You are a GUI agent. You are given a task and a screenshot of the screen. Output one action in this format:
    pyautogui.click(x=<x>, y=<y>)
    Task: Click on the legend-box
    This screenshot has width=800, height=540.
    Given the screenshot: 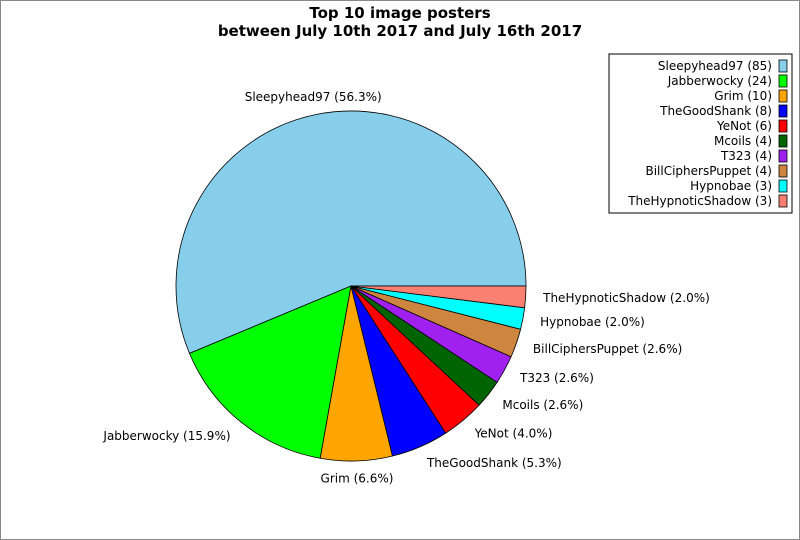 What is the action you would take?
    pyautogui.click(x=700, y=133)
    